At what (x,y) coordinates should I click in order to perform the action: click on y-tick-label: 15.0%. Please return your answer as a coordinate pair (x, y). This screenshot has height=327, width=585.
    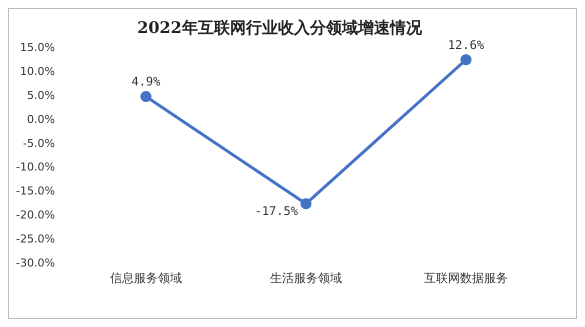
    Looking at the image, I should click on (37, 47).